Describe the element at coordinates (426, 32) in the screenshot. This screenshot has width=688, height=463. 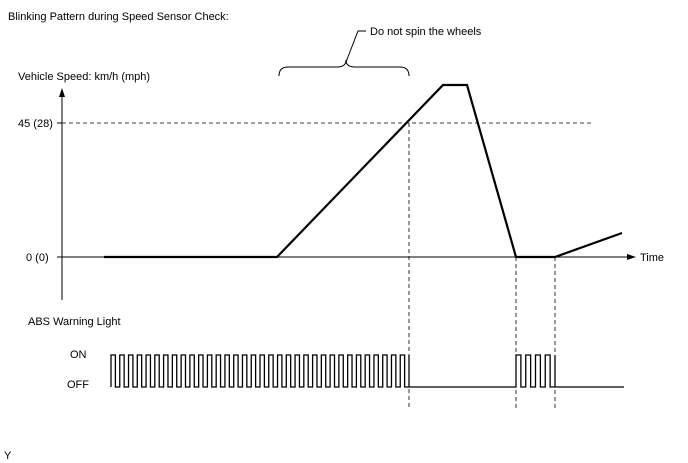
I see `annotation-text: Do not spin the wheels` at that location.